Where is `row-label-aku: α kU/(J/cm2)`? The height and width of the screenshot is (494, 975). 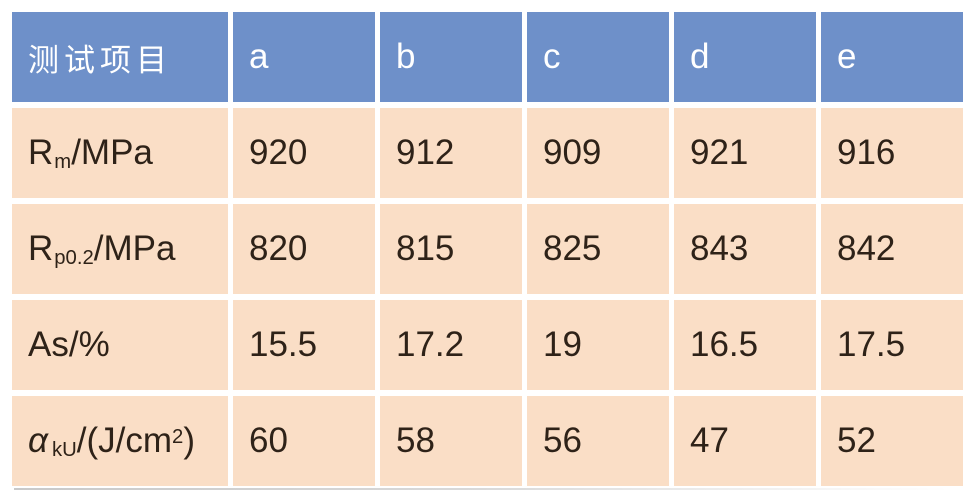 row-label-aku: α kU/(J/cm2) is located at coordinates (120, 441).